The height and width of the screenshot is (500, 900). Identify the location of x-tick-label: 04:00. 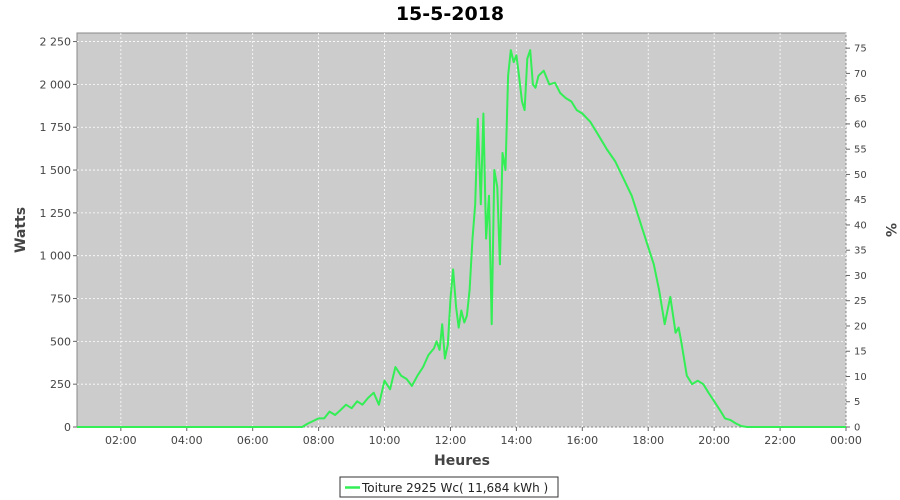
(187, 440).